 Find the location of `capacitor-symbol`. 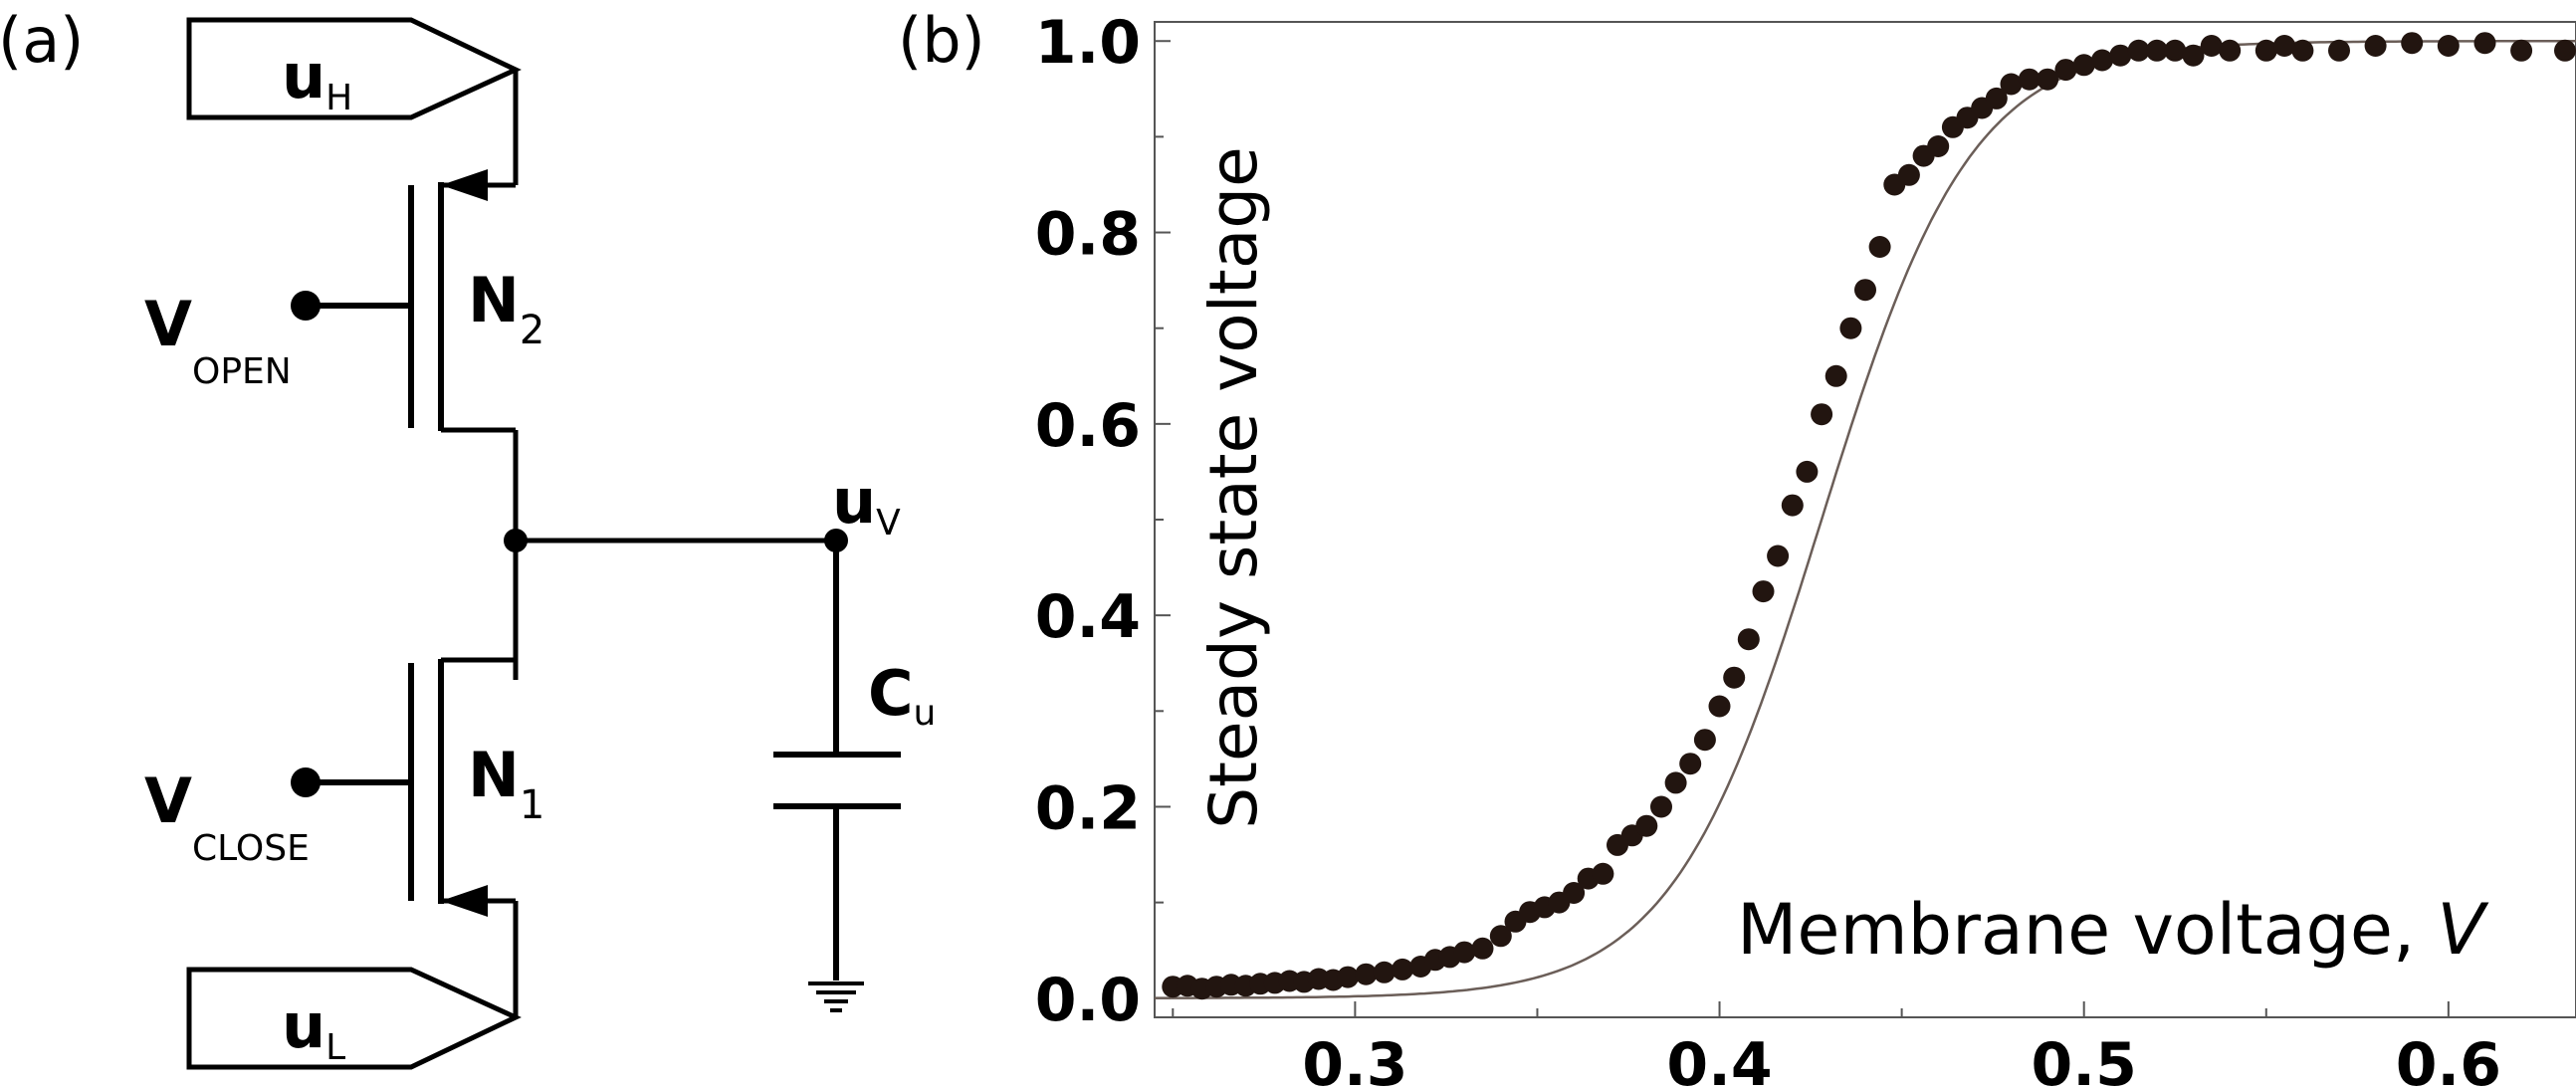

capacitor-symbol is located at coordinates (837, 761).